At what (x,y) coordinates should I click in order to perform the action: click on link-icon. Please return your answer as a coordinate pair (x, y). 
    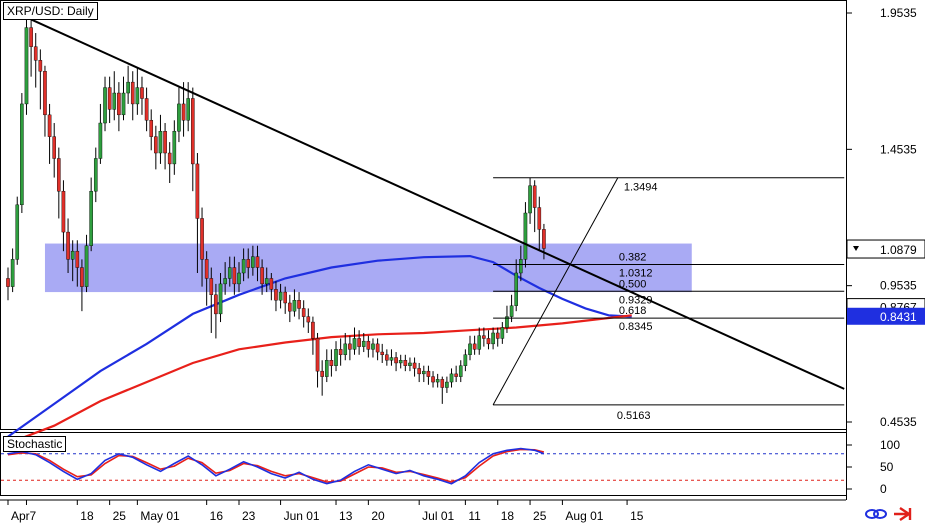
    Looking at the image, I should click on (876, 514).